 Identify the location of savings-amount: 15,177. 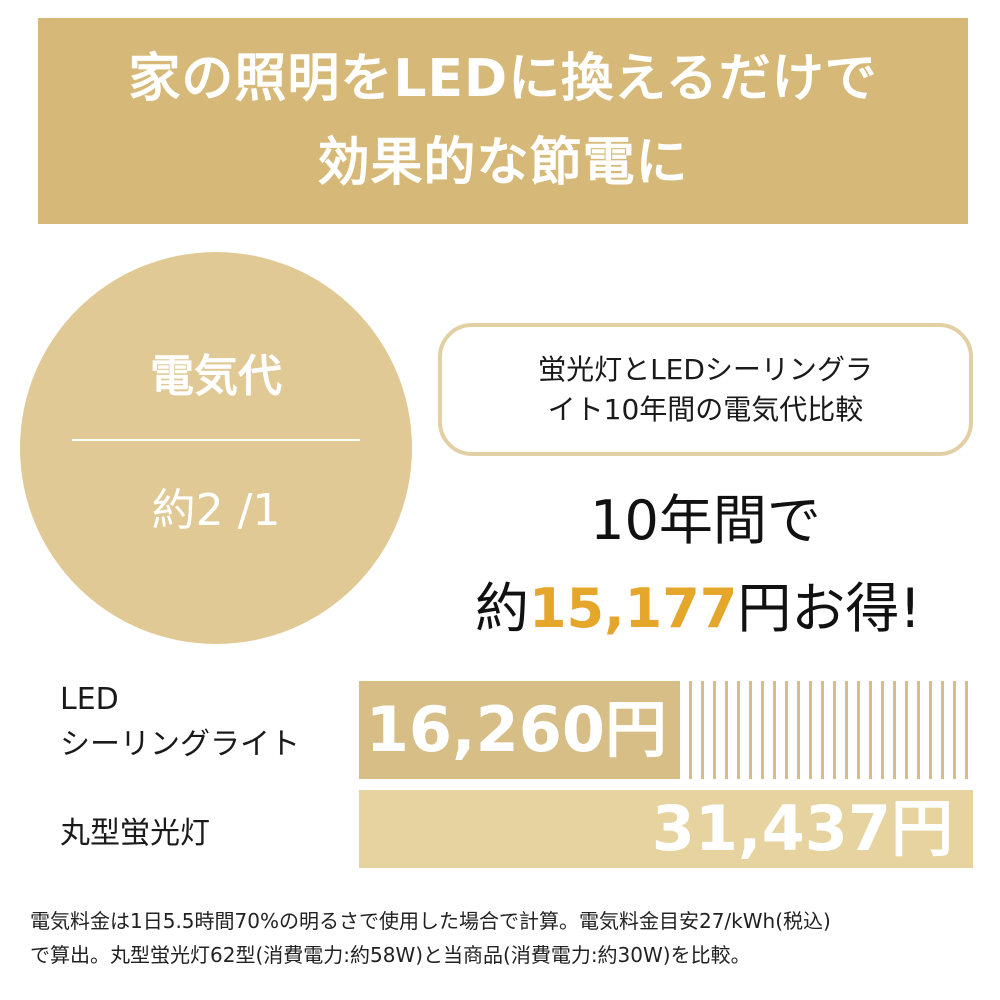
(633, 608).